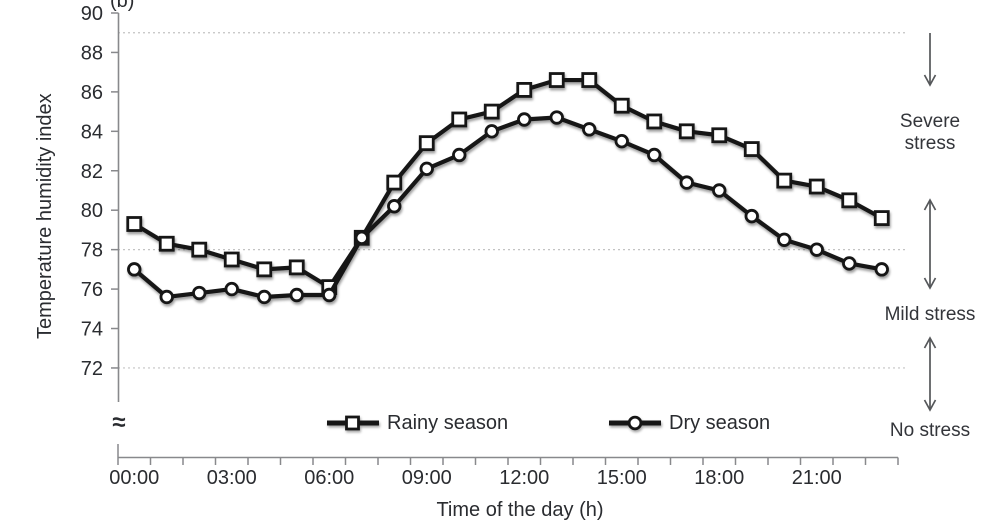 The image size is (1000, 530). Describe the element at coordinates (719, 478) in the screenshot. I see `x-tick-label: 18:00` at that location.